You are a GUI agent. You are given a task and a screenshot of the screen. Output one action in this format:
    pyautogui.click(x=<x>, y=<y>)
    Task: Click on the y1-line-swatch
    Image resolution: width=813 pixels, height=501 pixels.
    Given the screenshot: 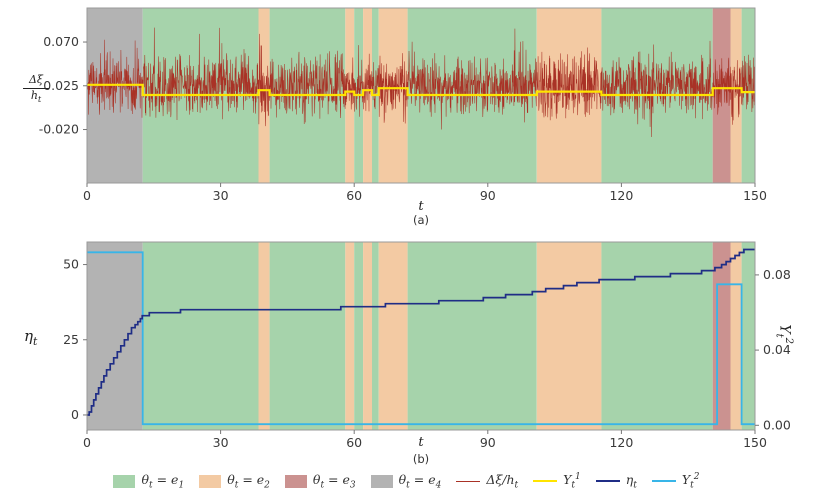 What is the action you would take?
    pyautogui.click(x=545, y=481)
    